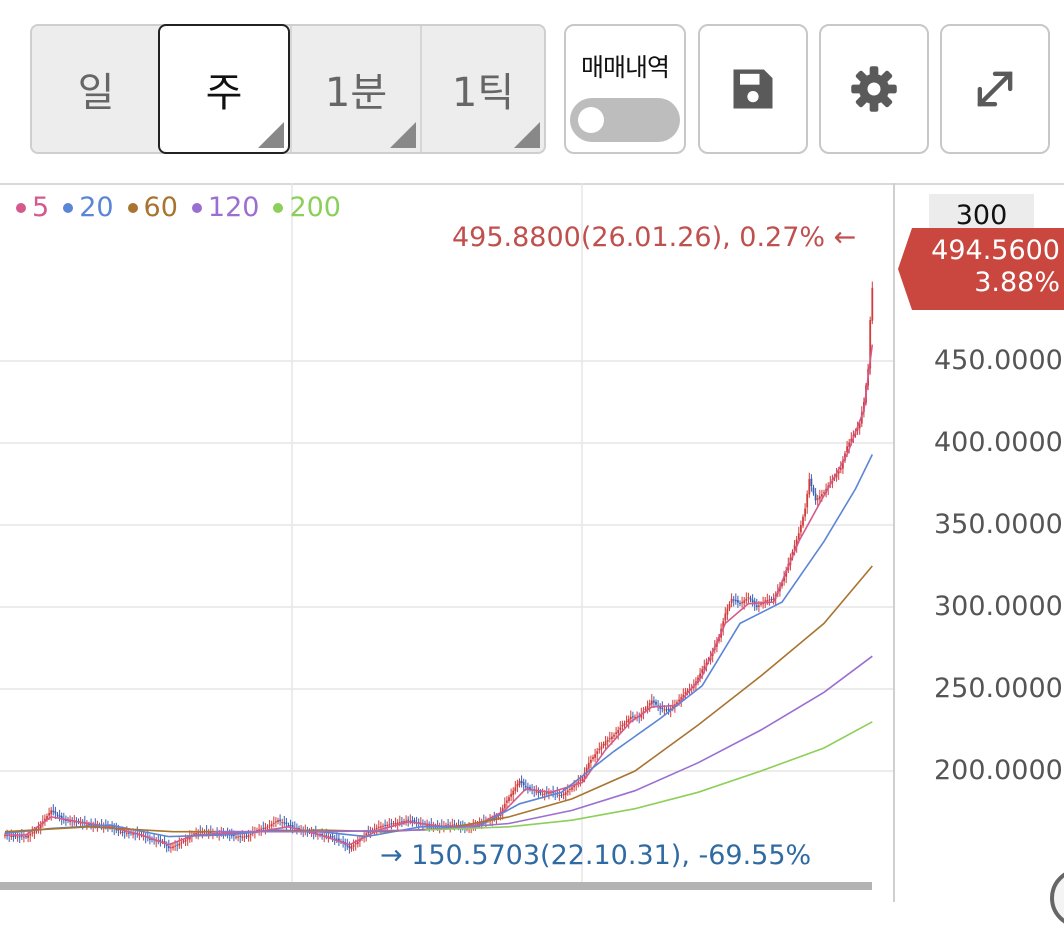 The width and height of the screenshot is (1064, 928). I want to click on save-button, so click(753, 89).